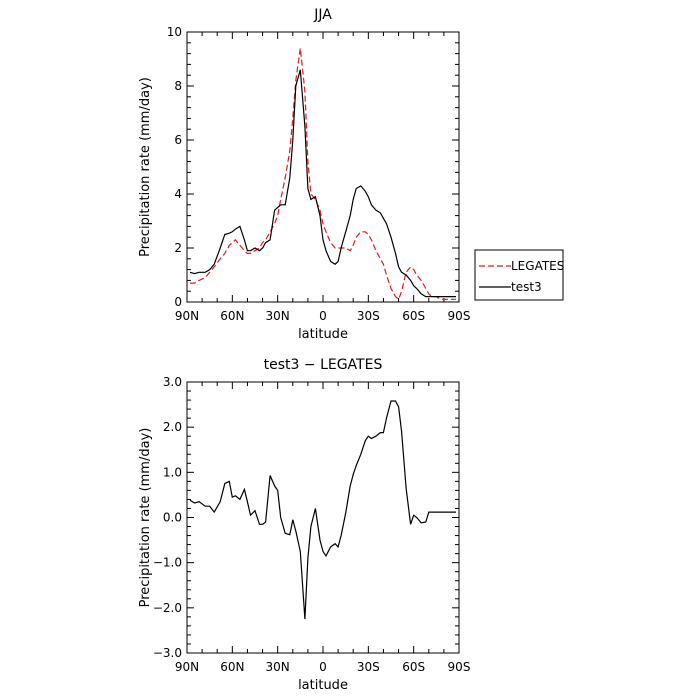 This screenshot has height=700, width=700. I want to click on y-tick-label: 0, so click(178, 302).